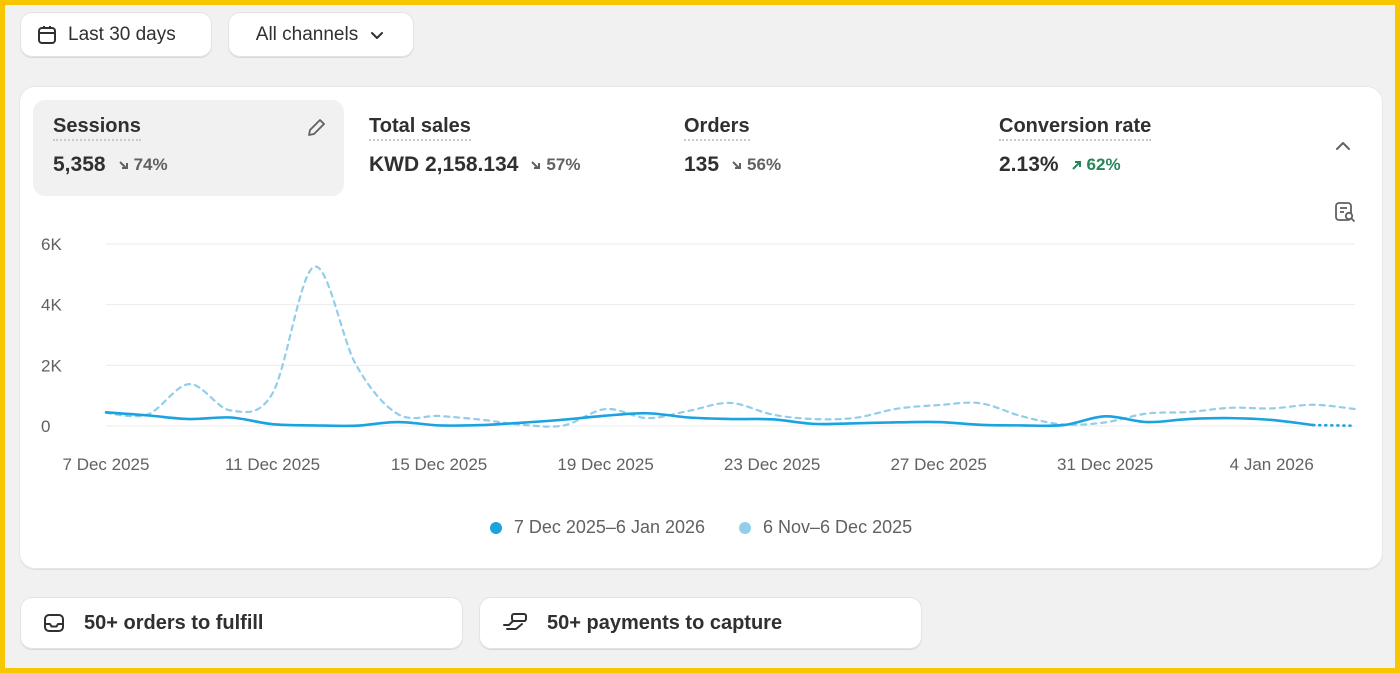  I want to click on legend-label-current: 7 Dec 2025–6 Jan 2026, so click(609, 527).